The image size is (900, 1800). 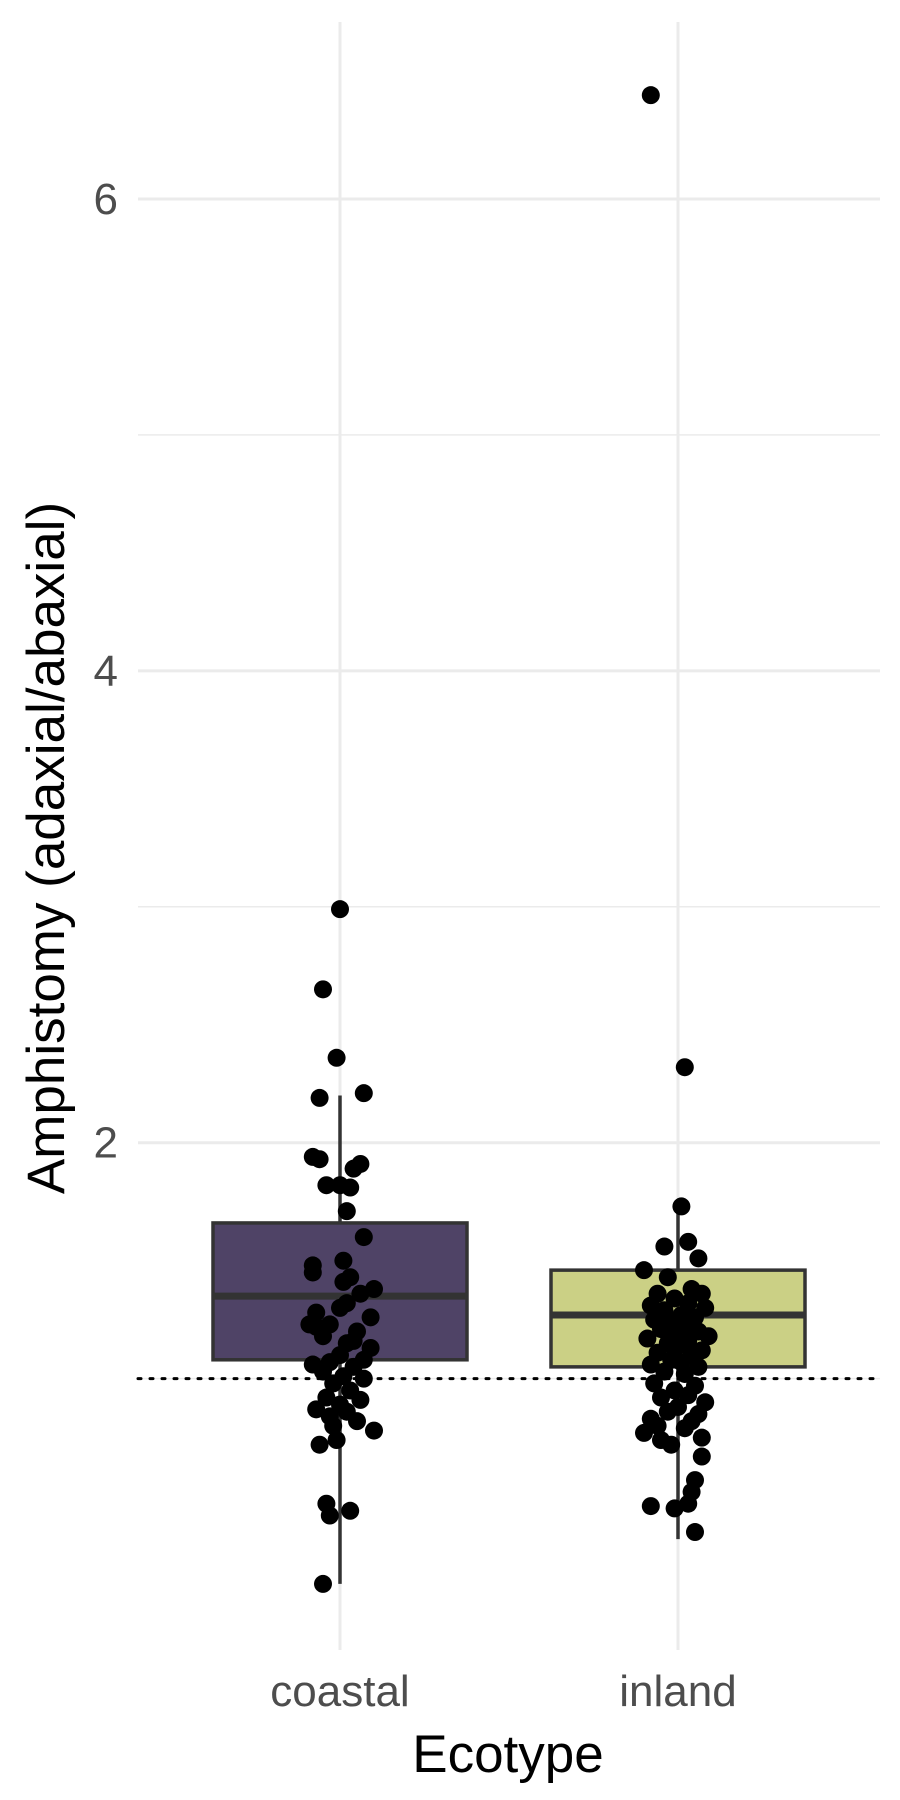 I want to click on y-tick-labels: 2 4 6, so click(x=106, y=671).